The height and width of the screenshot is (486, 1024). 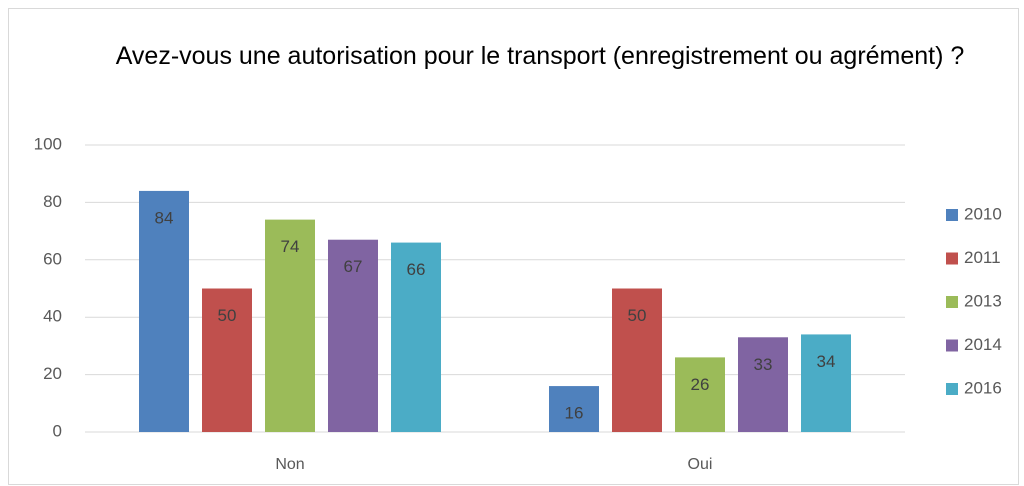 I want to click on y-tick-label: 40, so click(x=52, y=316).